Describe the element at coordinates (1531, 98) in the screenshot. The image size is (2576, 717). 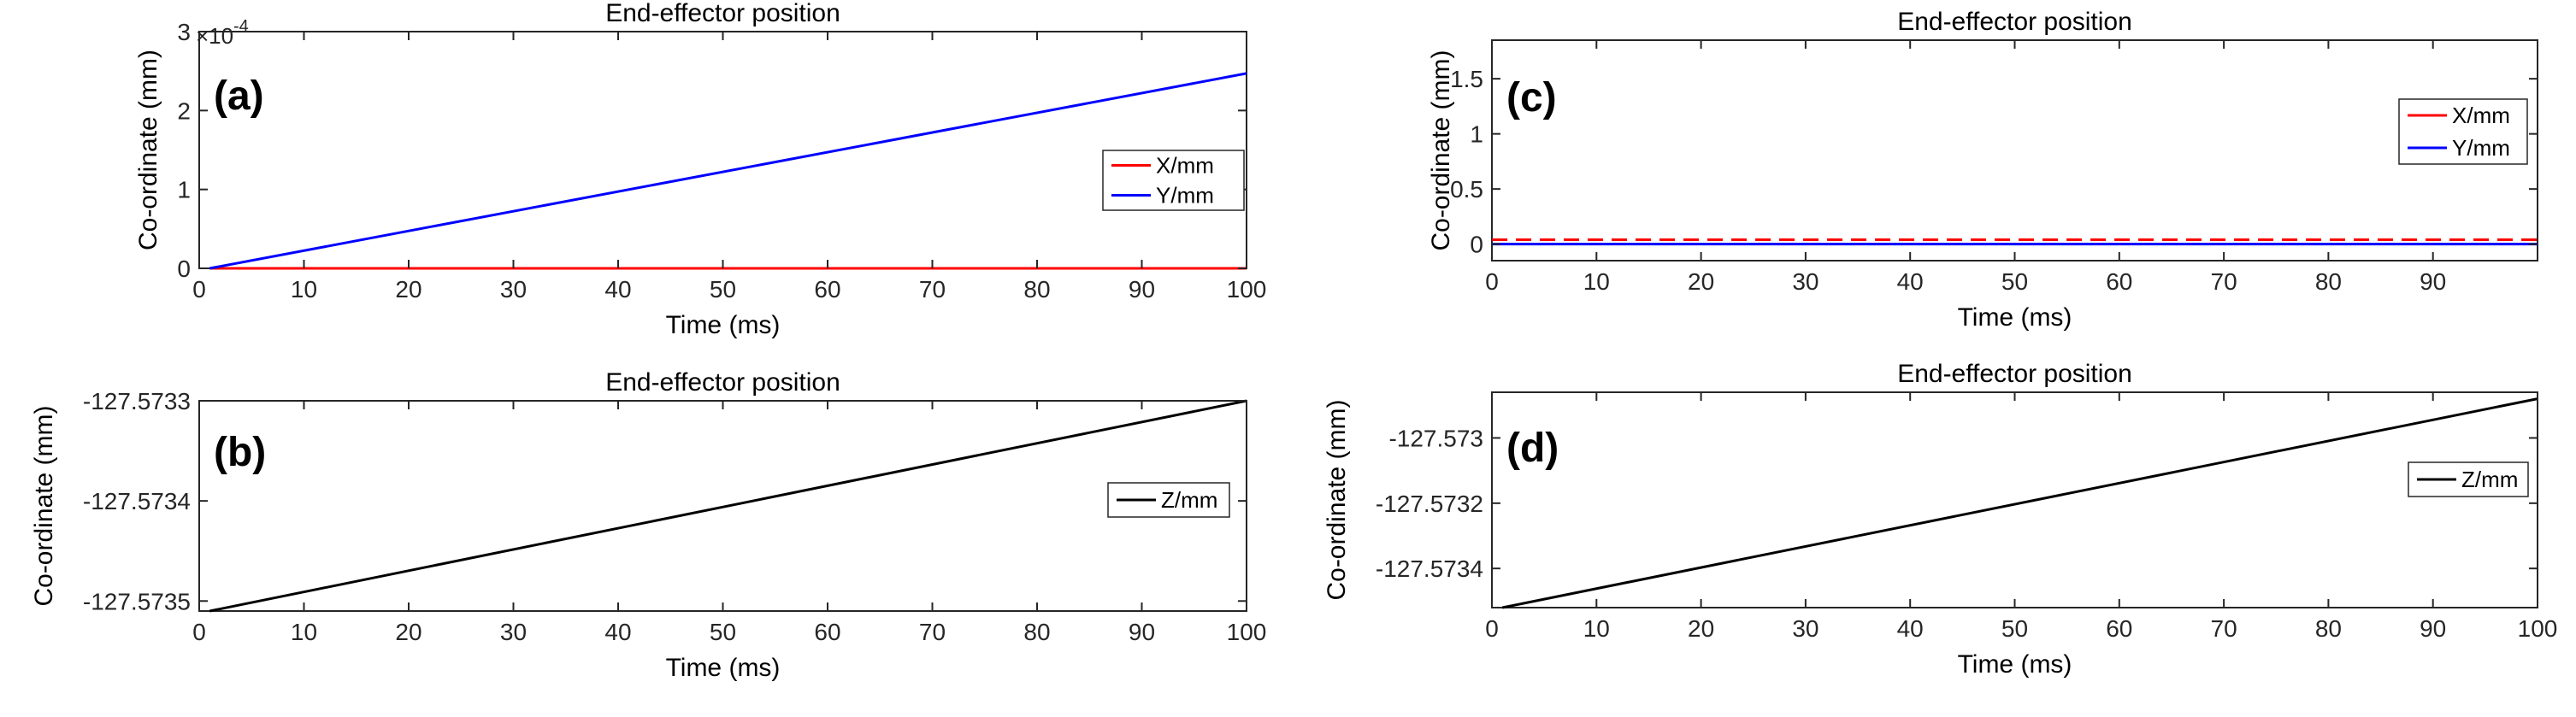
I see `panel-label: (c)` at that location.